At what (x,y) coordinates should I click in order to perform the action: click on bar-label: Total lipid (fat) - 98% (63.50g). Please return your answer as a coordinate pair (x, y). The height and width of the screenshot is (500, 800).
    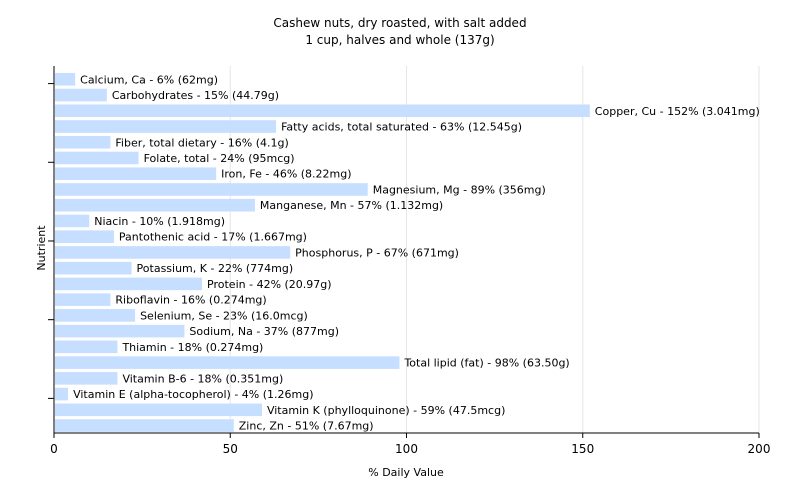
    Looking at the image, I should click on (486, 363).